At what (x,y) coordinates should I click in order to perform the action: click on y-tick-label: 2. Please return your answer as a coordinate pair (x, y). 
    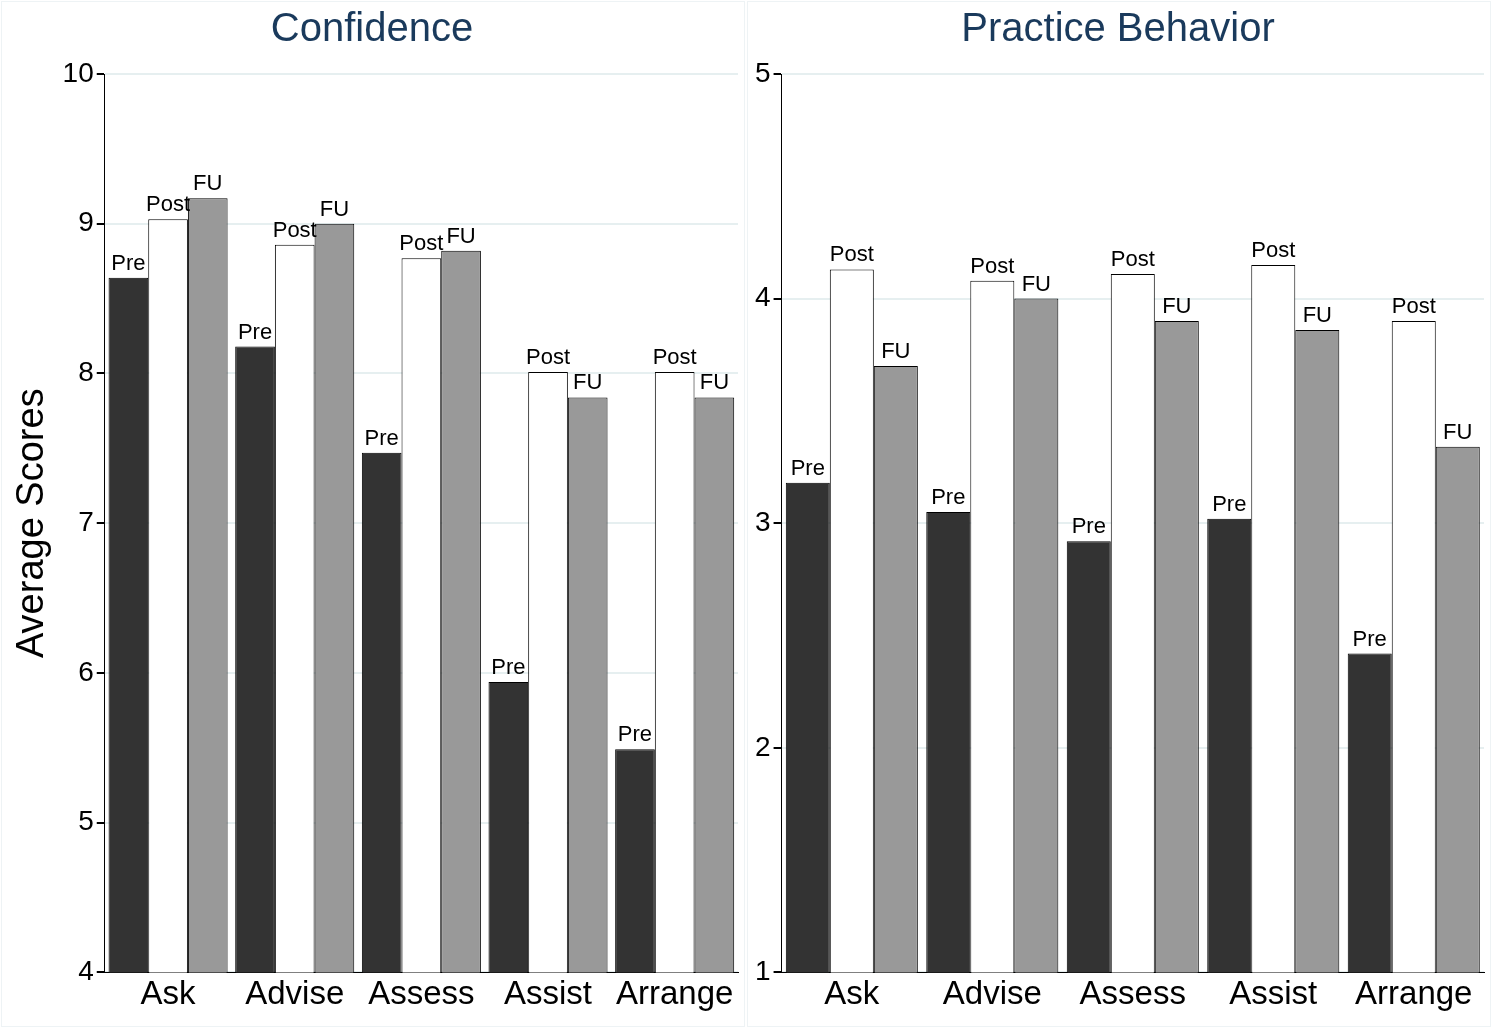
    Looking at the image, I should click on (762, 746).